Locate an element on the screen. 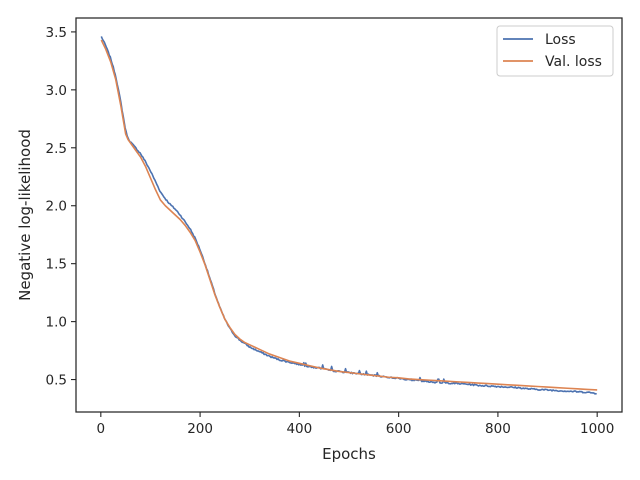 The height and width of the screenshot is (480, 640). y-tick-label: 3.0 is located at coordinates (56, 91).